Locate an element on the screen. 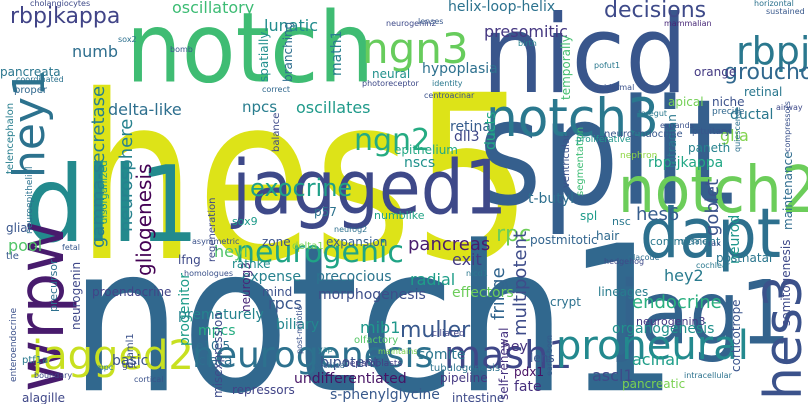  word-quiescence: quiescence is located at coordinates (737, 129).